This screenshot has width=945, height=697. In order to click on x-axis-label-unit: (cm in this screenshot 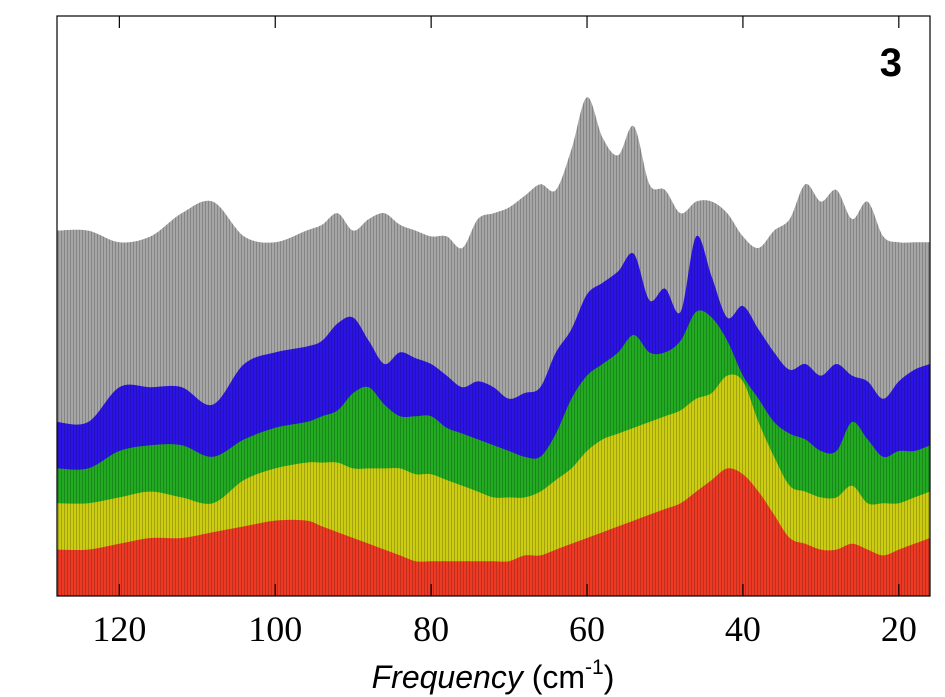, I will do `click(554, 677)`.